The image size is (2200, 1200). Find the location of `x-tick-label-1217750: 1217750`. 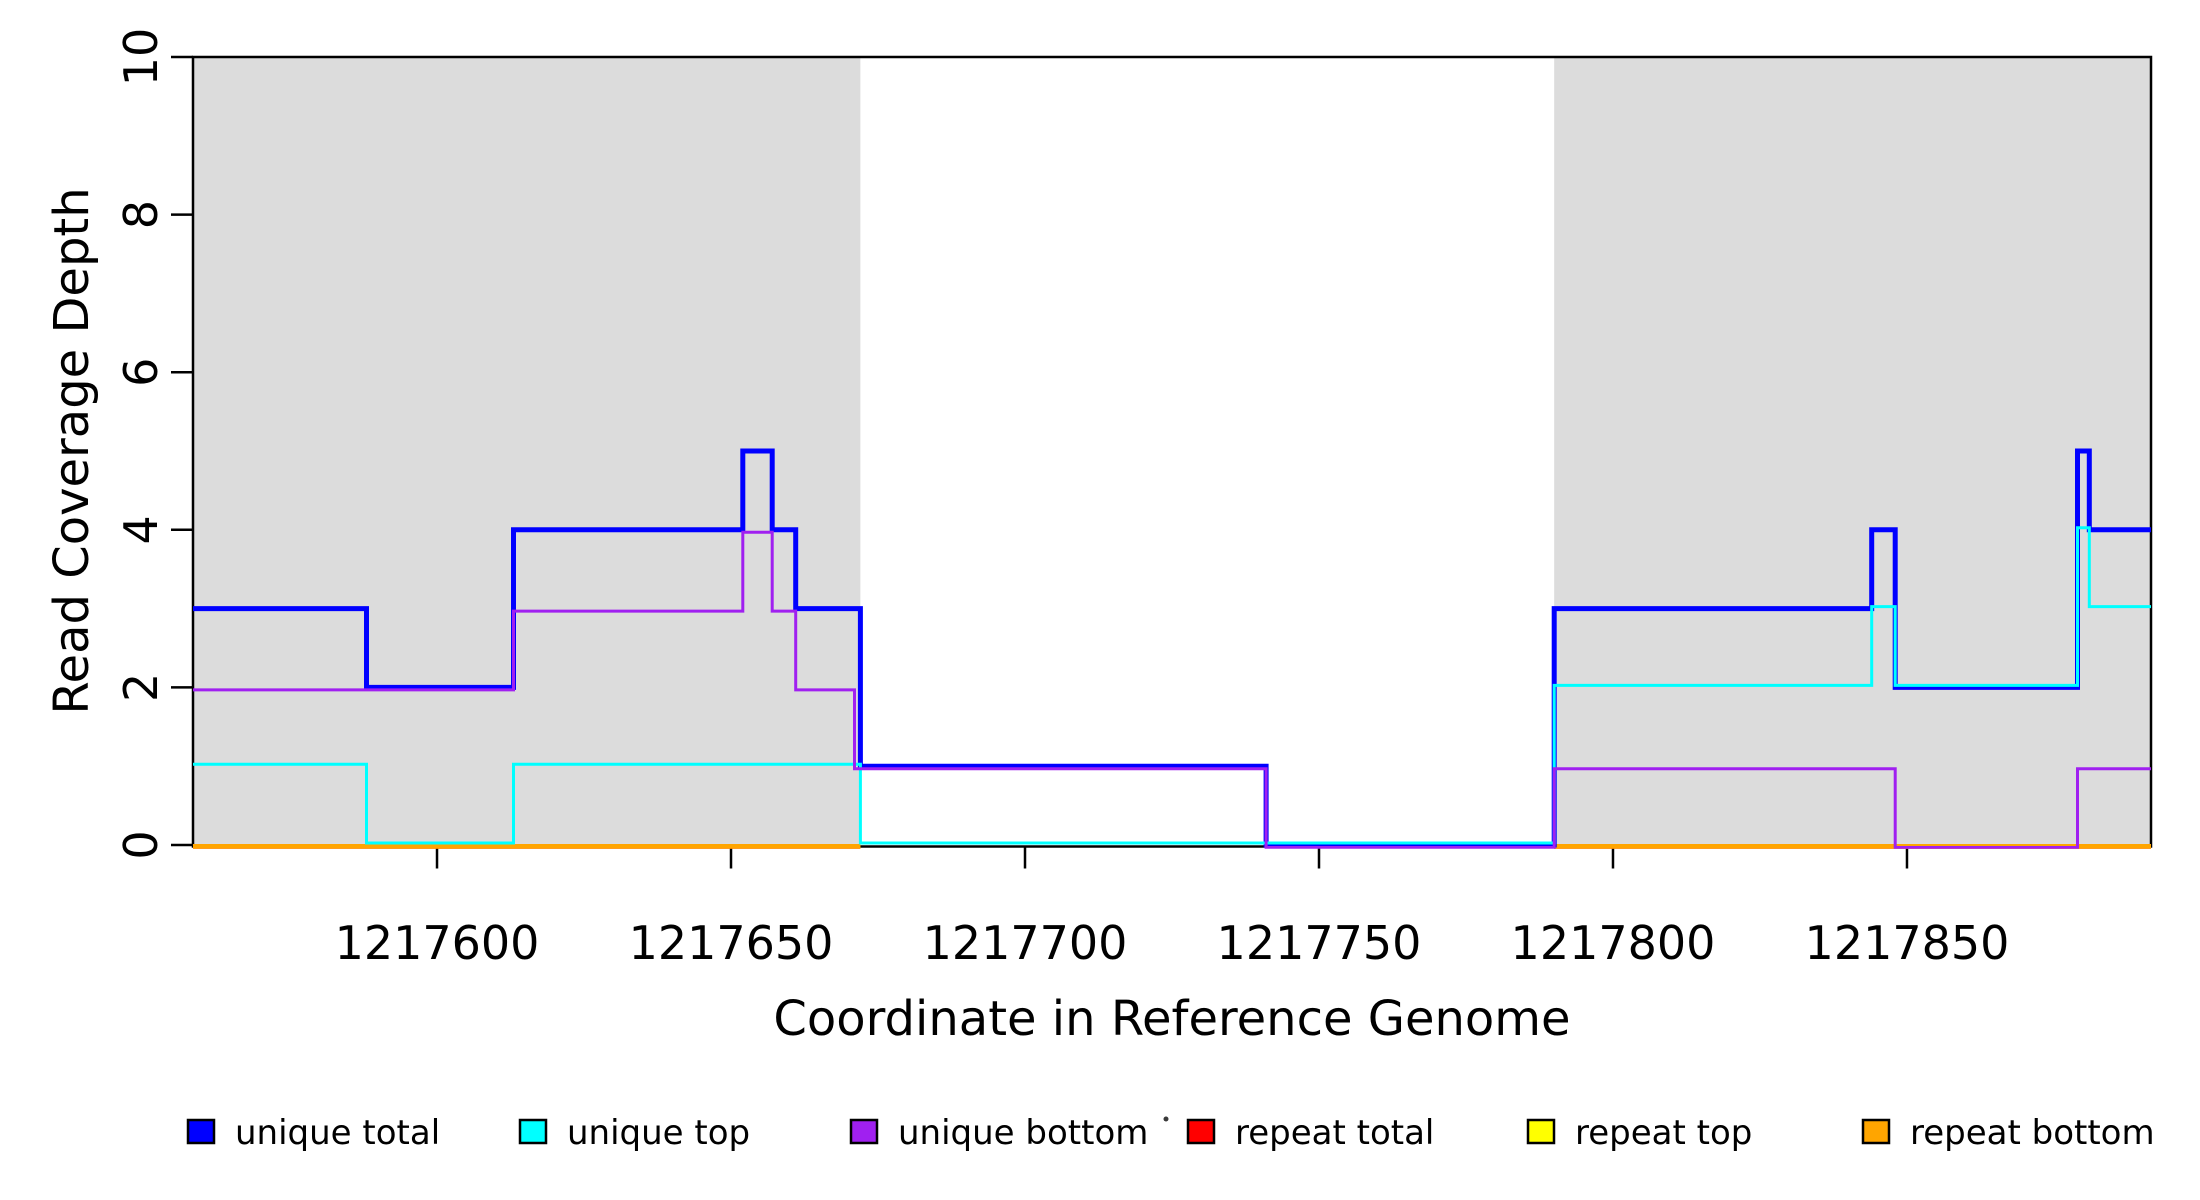

x-tick-label-1217750: 1217750 is located at coordinates (1319, 943).